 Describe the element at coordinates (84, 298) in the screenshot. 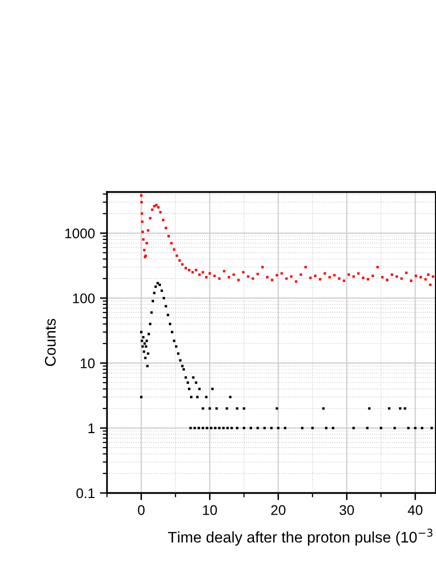

I see `y-tick-label: 100` at that location.